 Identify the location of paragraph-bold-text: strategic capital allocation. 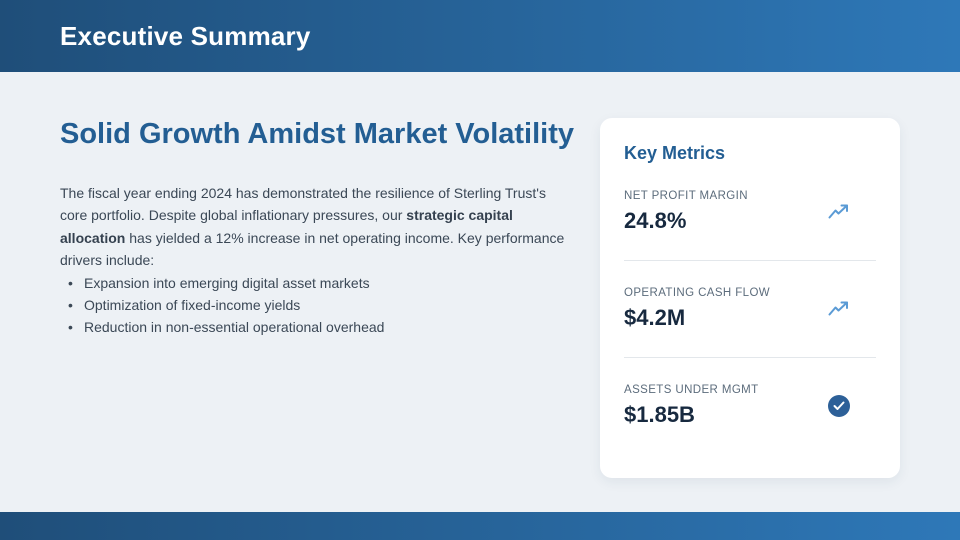
(286, 226).